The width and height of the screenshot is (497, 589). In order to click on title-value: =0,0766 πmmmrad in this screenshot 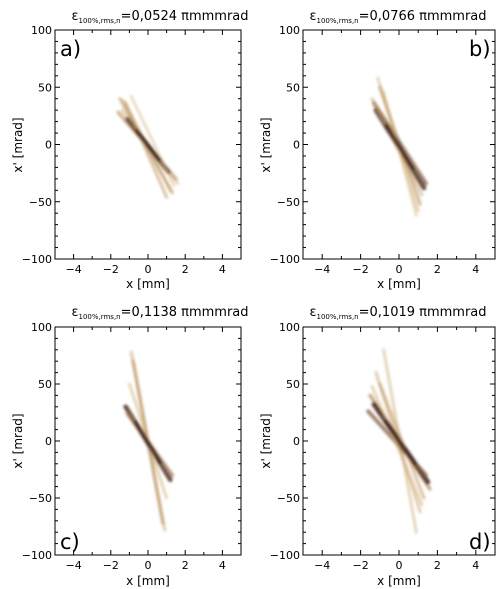, I will do `click(423, 16)`.